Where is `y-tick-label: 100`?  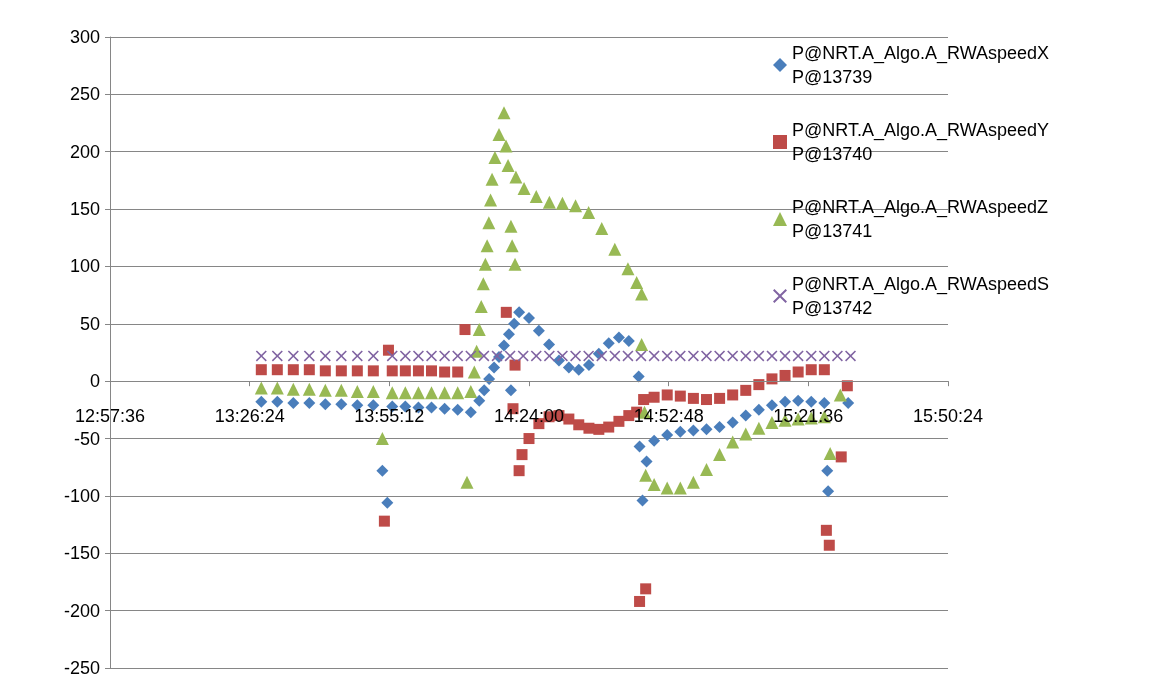 y-tick-label: 100 is located at coordinates (84, 266).